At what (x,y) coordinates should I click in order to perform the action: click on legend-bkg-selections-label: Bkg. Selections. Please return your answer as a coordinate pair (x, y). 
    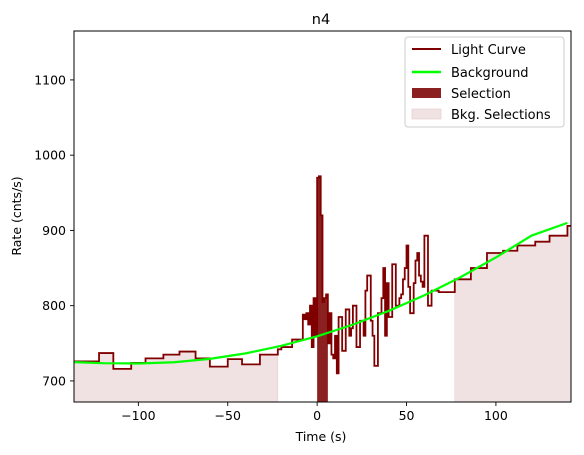
    Looking at the image, I should click on (501, 115).